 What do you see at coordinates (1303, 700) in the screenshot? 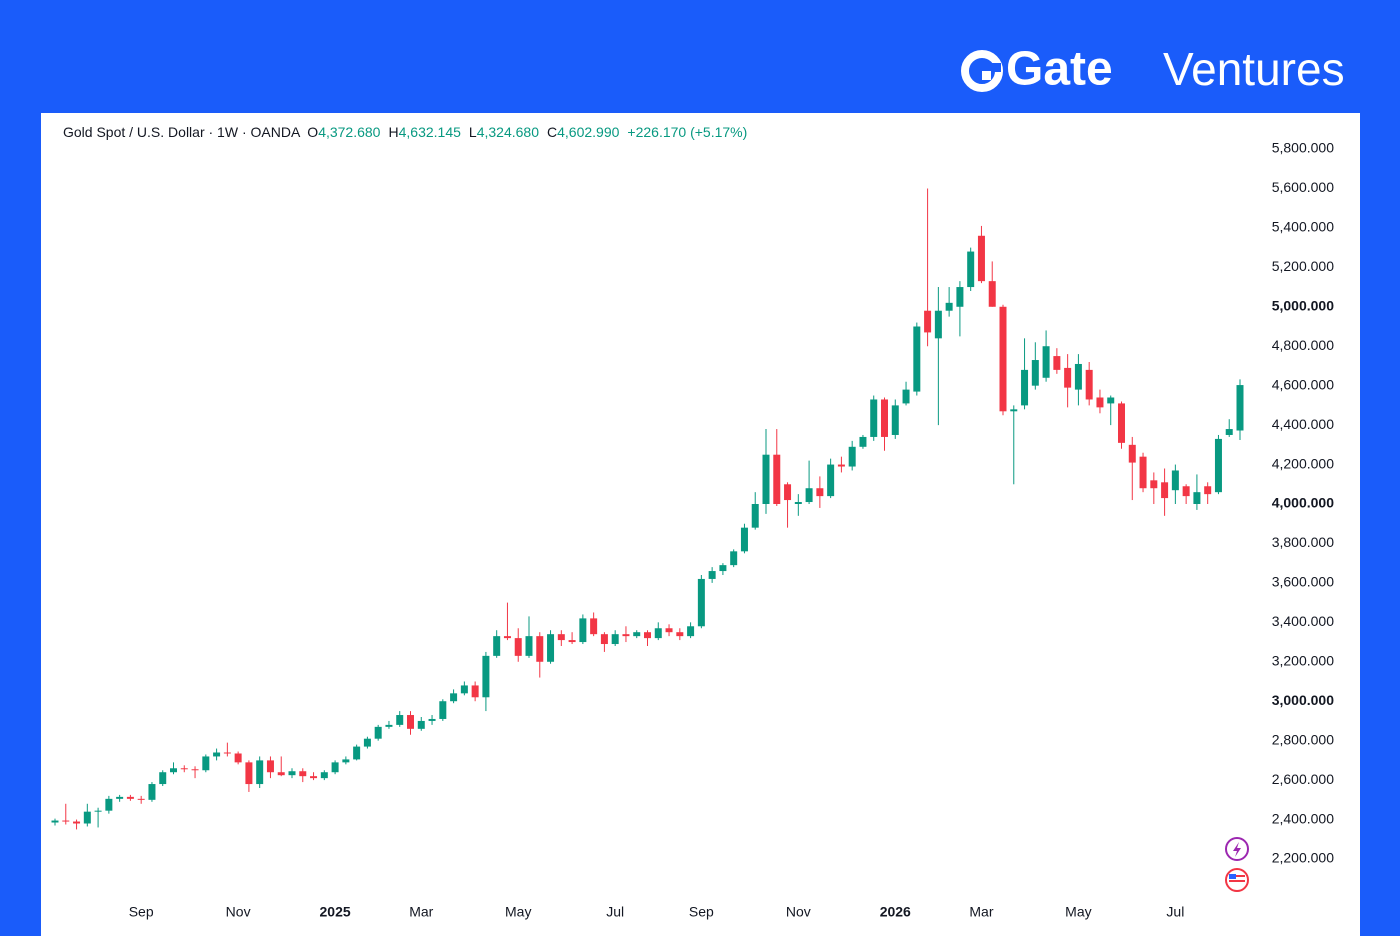
I see `y-tick-label: 3,000.000` at bounding box center [1303, 700].